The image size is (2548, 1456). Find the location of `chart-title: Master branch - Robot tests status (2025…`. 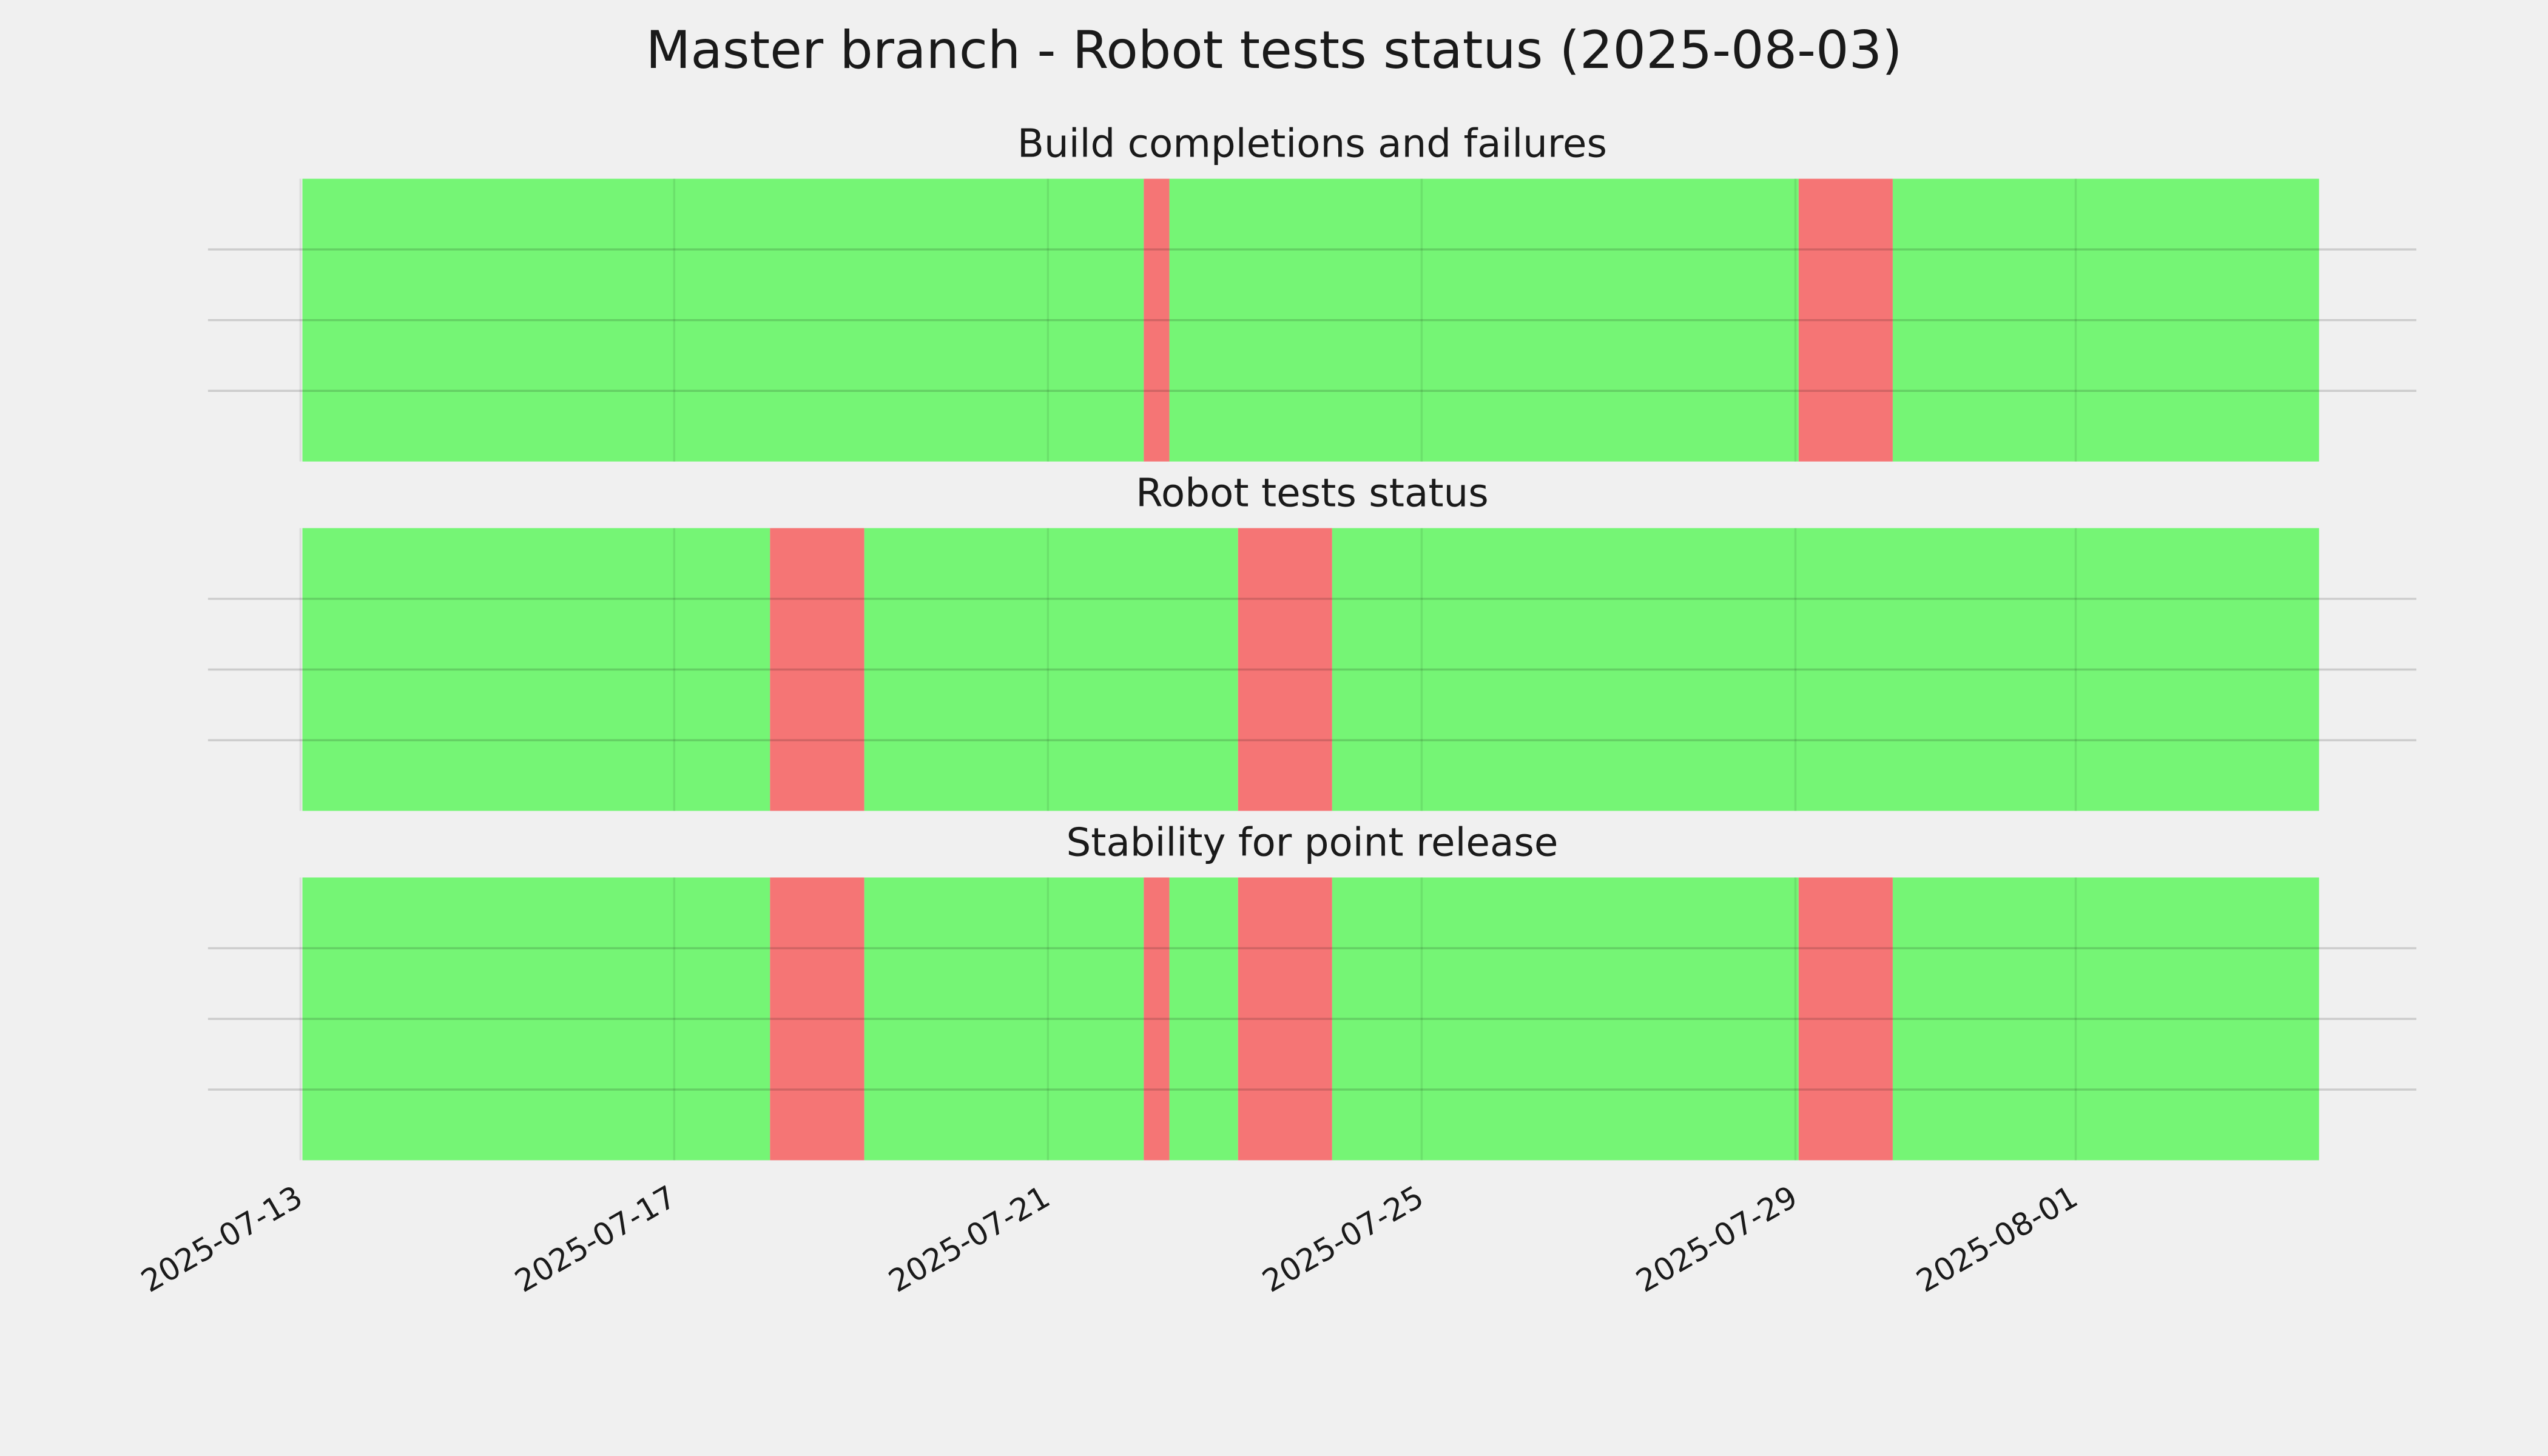

chart-title: Master branch - Robot tests status (2025… is located at coordinates (1273, 50).